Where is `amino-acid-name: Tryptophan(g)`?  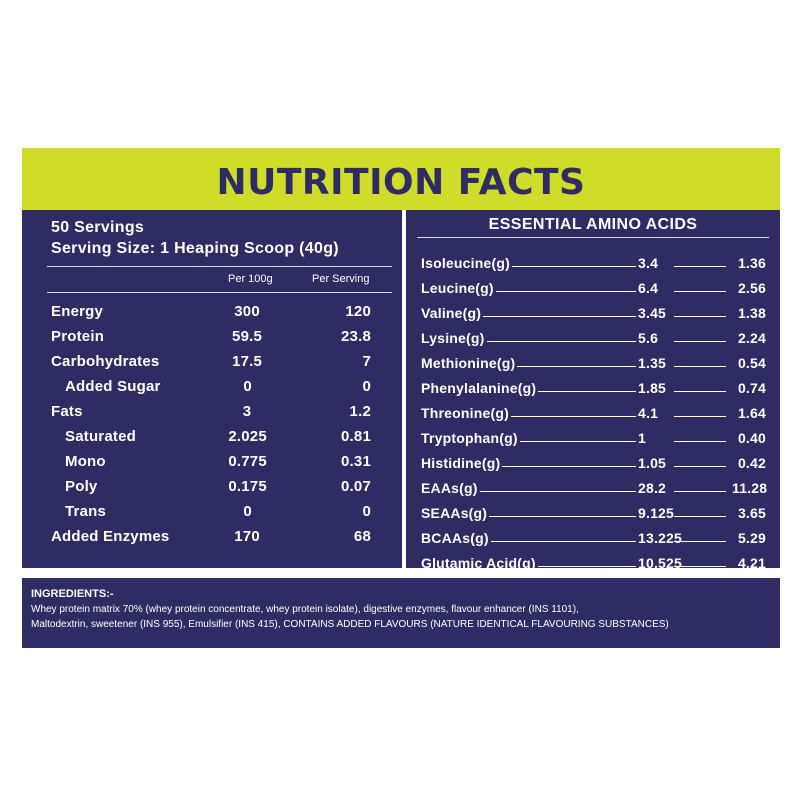 amino-acid-name: Tryptophan(g) is located at coordinates (469, 438).